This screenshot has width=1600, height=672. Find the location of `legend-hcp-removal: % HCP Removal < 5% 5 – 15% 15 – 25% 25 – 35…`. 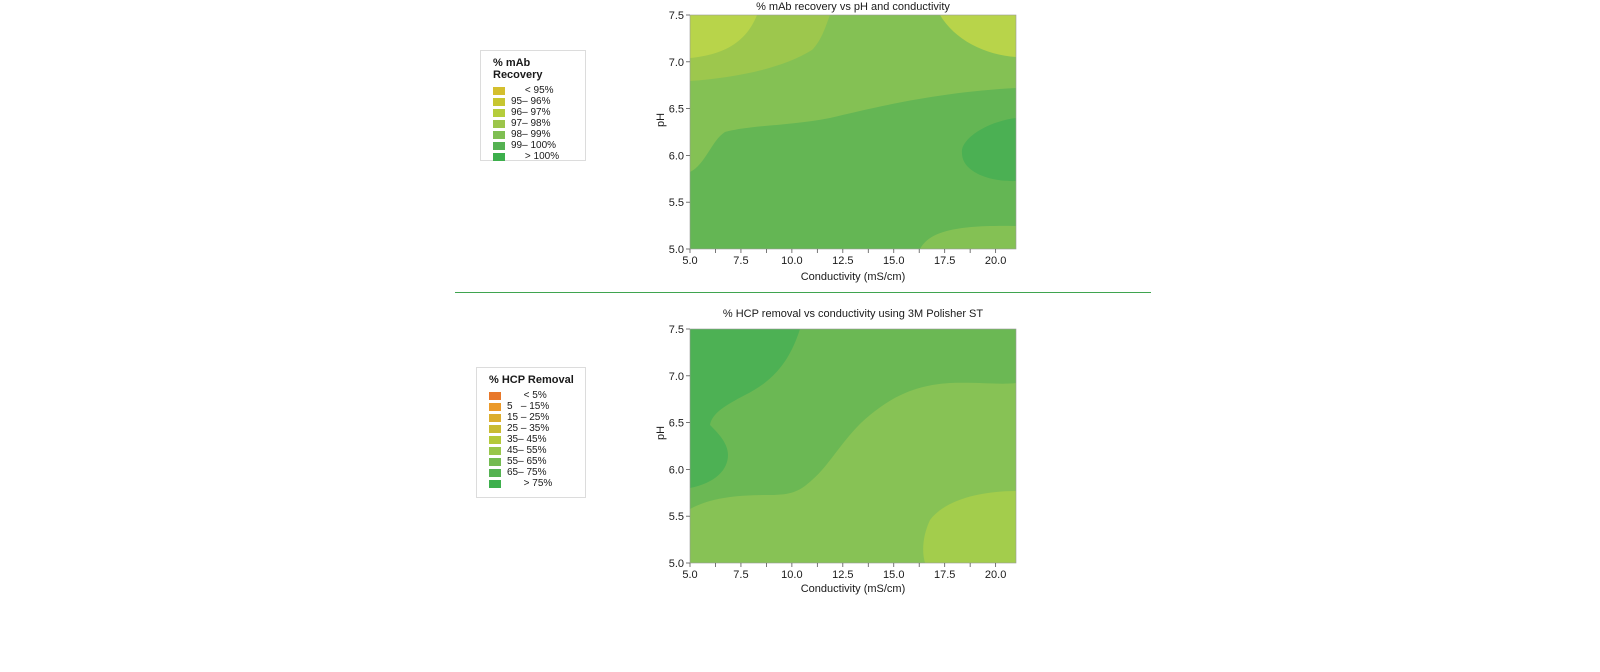

legend-hcp-removal: % HCP Removal < 5% 5 – 15% 15 – 25% 25 – 35… is located at coordinates (531, 432).